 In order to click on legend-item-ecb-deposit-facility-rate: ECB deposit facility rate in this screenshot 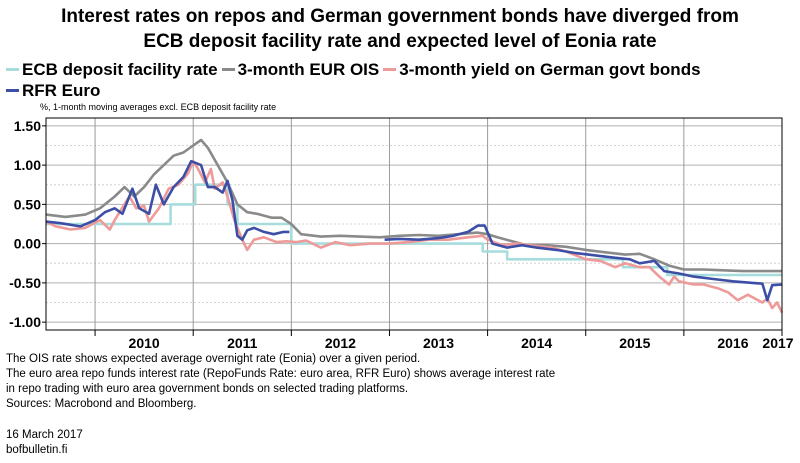, I will do `click(112, 69)`.